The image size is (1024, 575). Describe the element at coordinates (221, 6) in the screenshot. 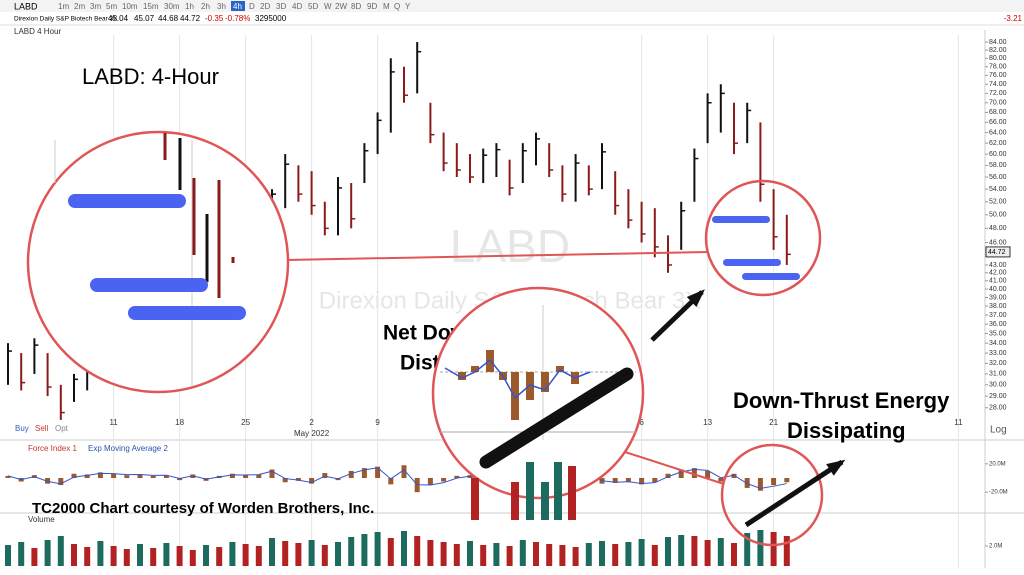

I see `interval-button: 3h` at that location.